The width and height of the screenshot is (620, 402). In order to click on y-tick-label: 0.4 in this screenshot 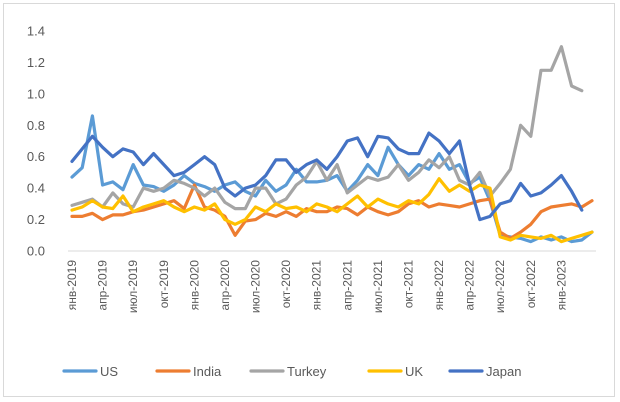, I will do `click(36, 188)`.